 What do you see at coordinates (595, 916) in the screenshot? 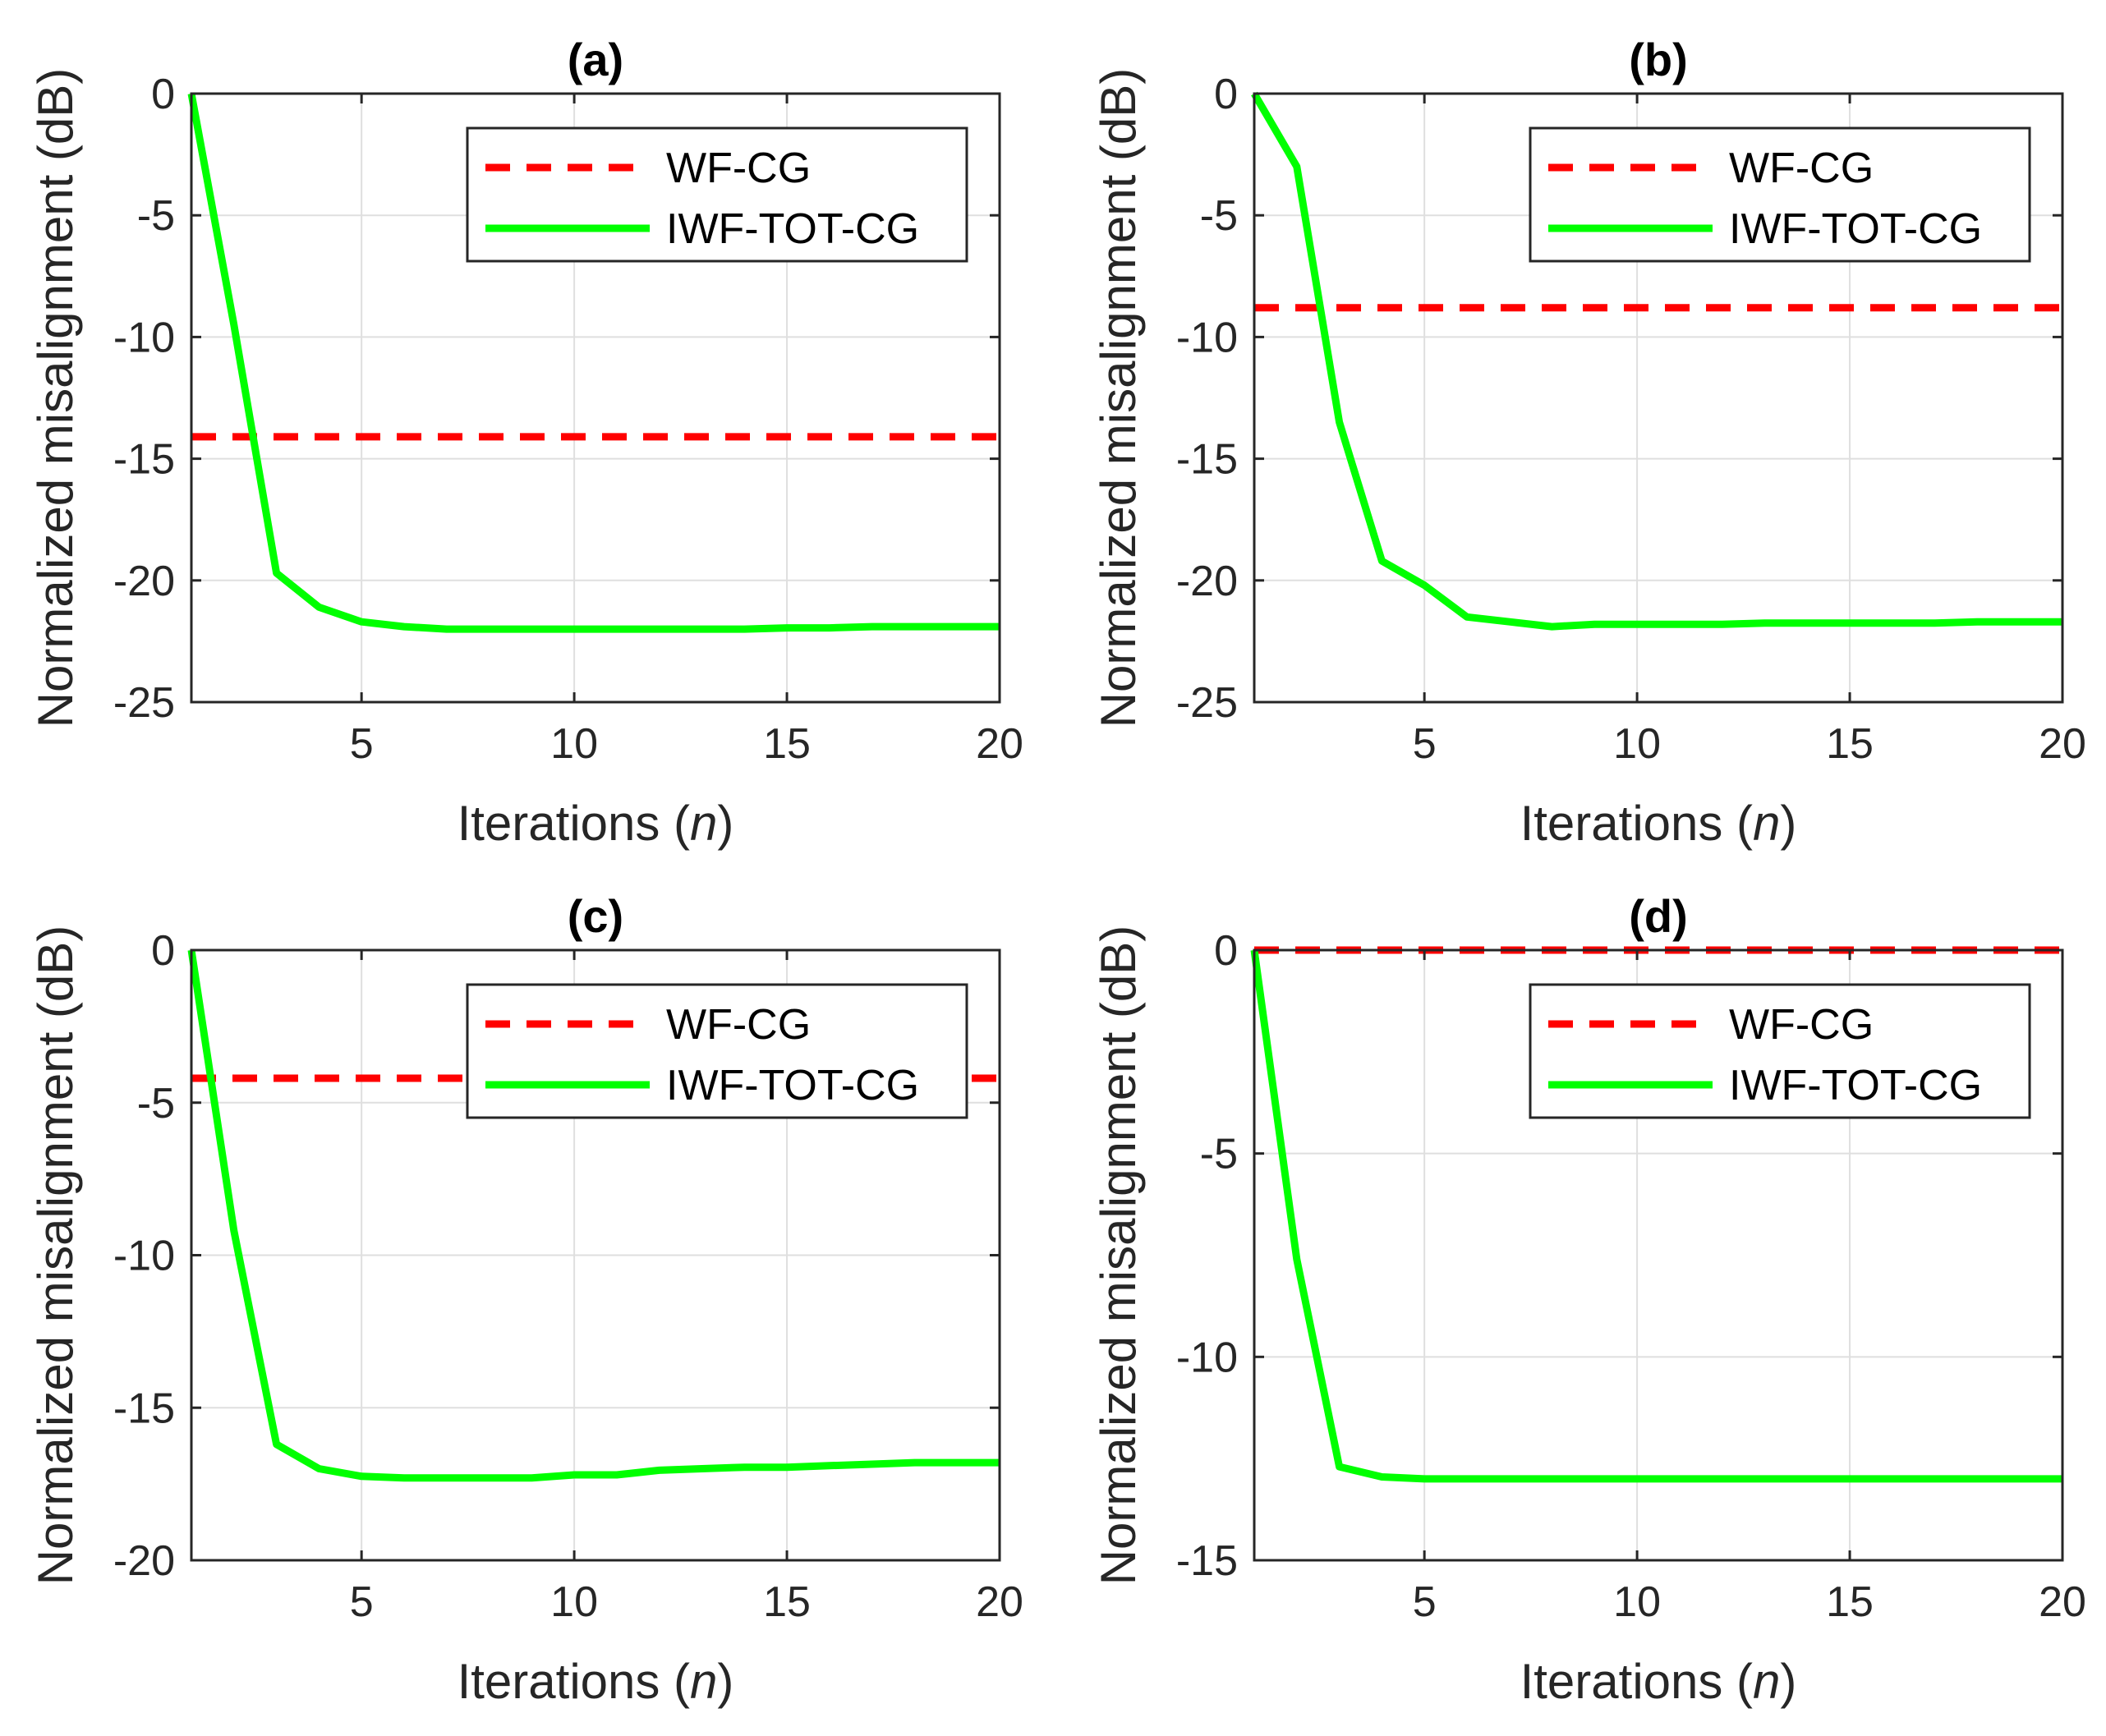
I see `chart-title: (c)` at bounding box center [595, 916].